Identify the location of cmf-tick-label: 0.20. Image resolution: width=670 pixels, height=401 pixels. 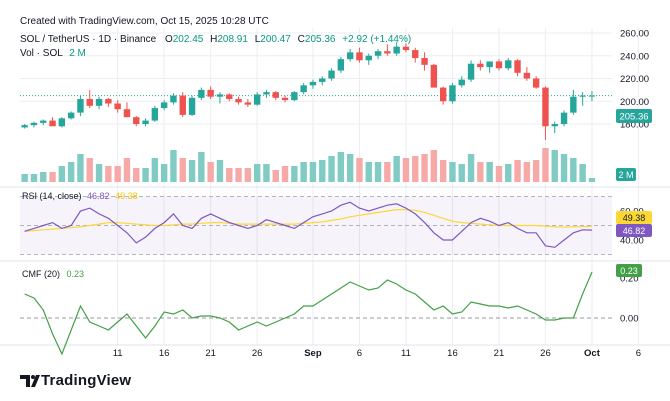
(629, 279).